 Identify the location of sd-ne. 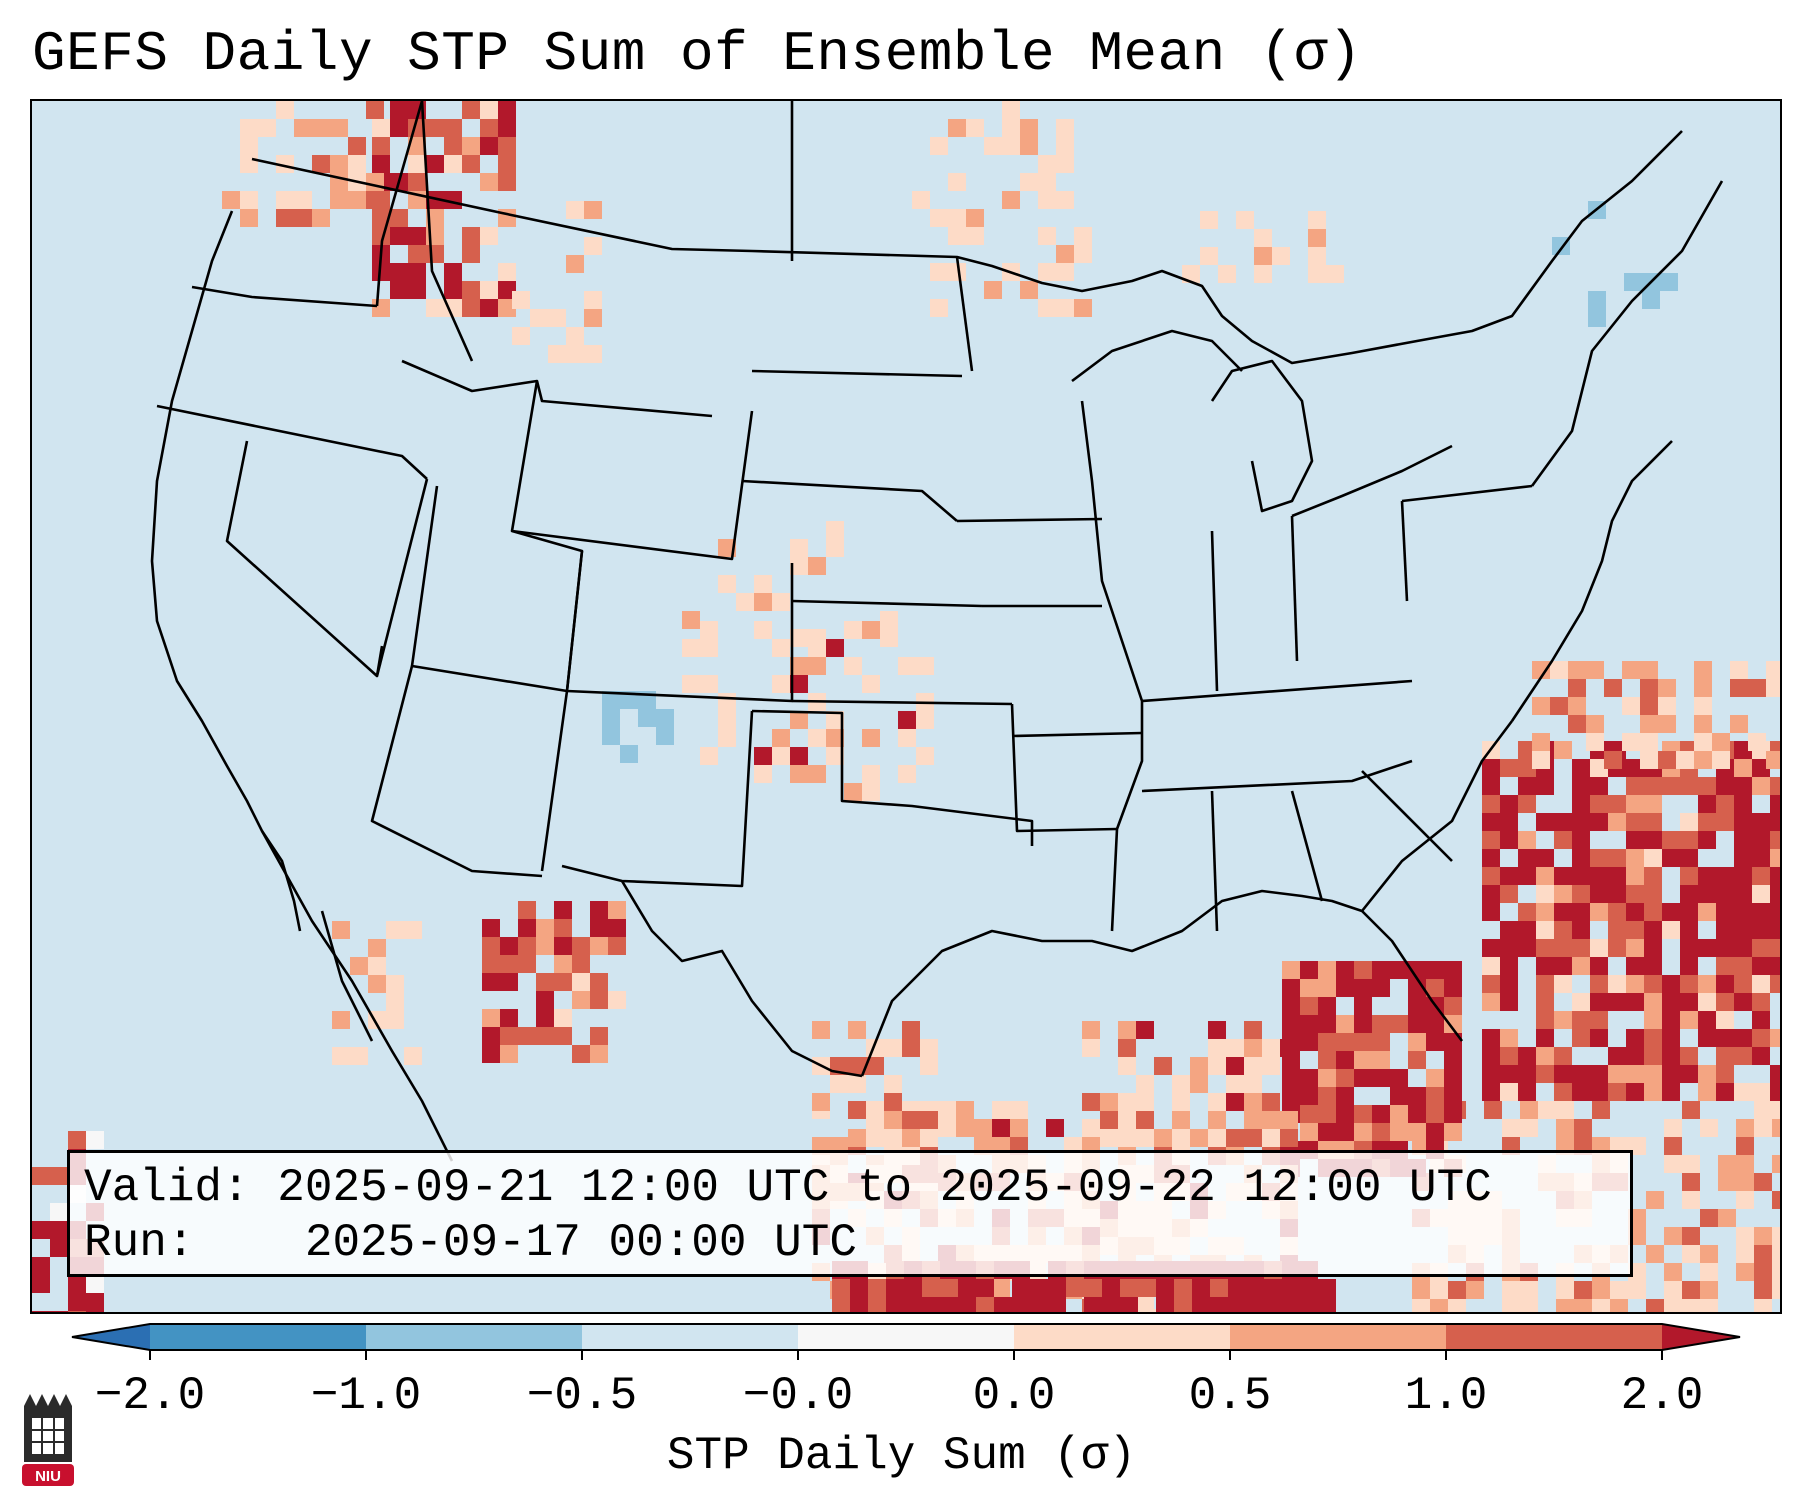
(849, 500).